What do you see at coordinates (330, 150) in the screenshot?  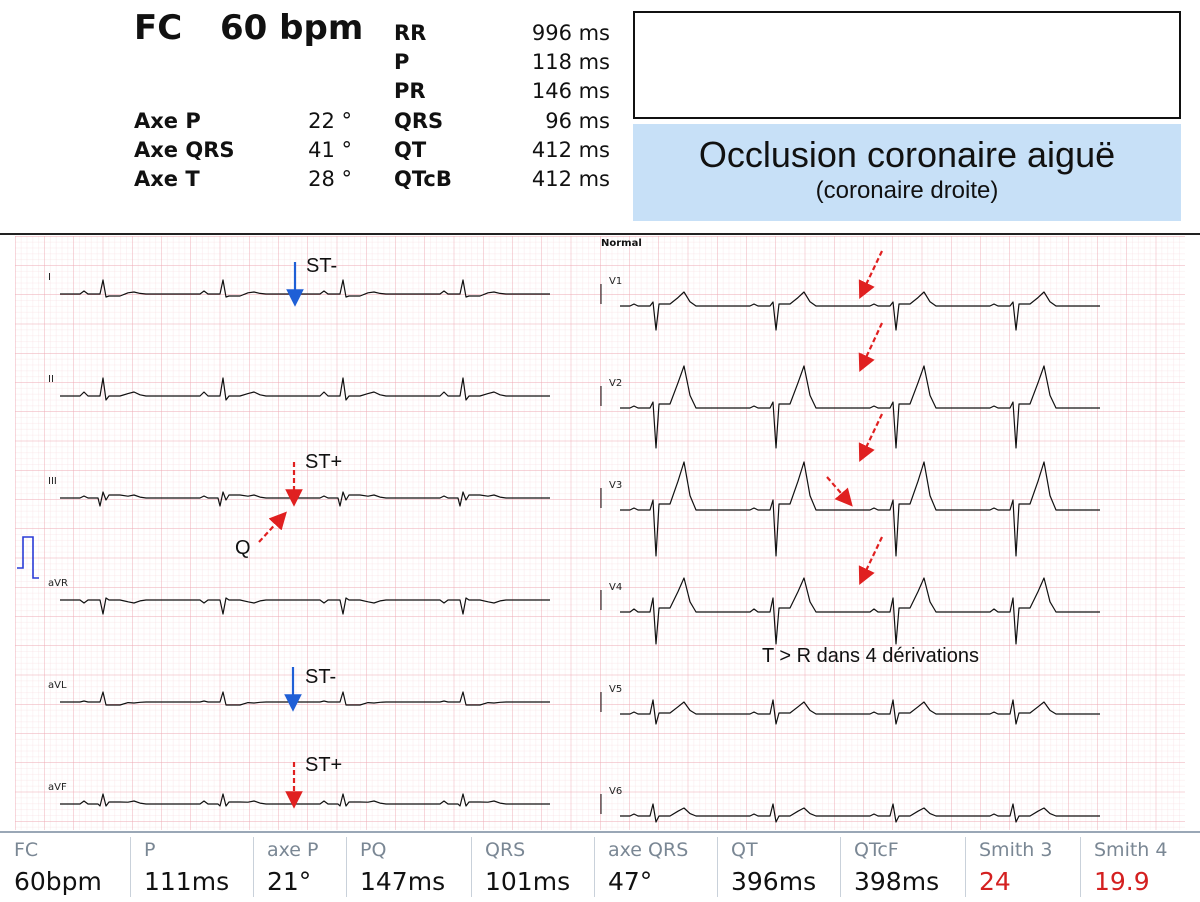 I see `axis-qrs-value: 41 °` at bounding box center [330, 150].